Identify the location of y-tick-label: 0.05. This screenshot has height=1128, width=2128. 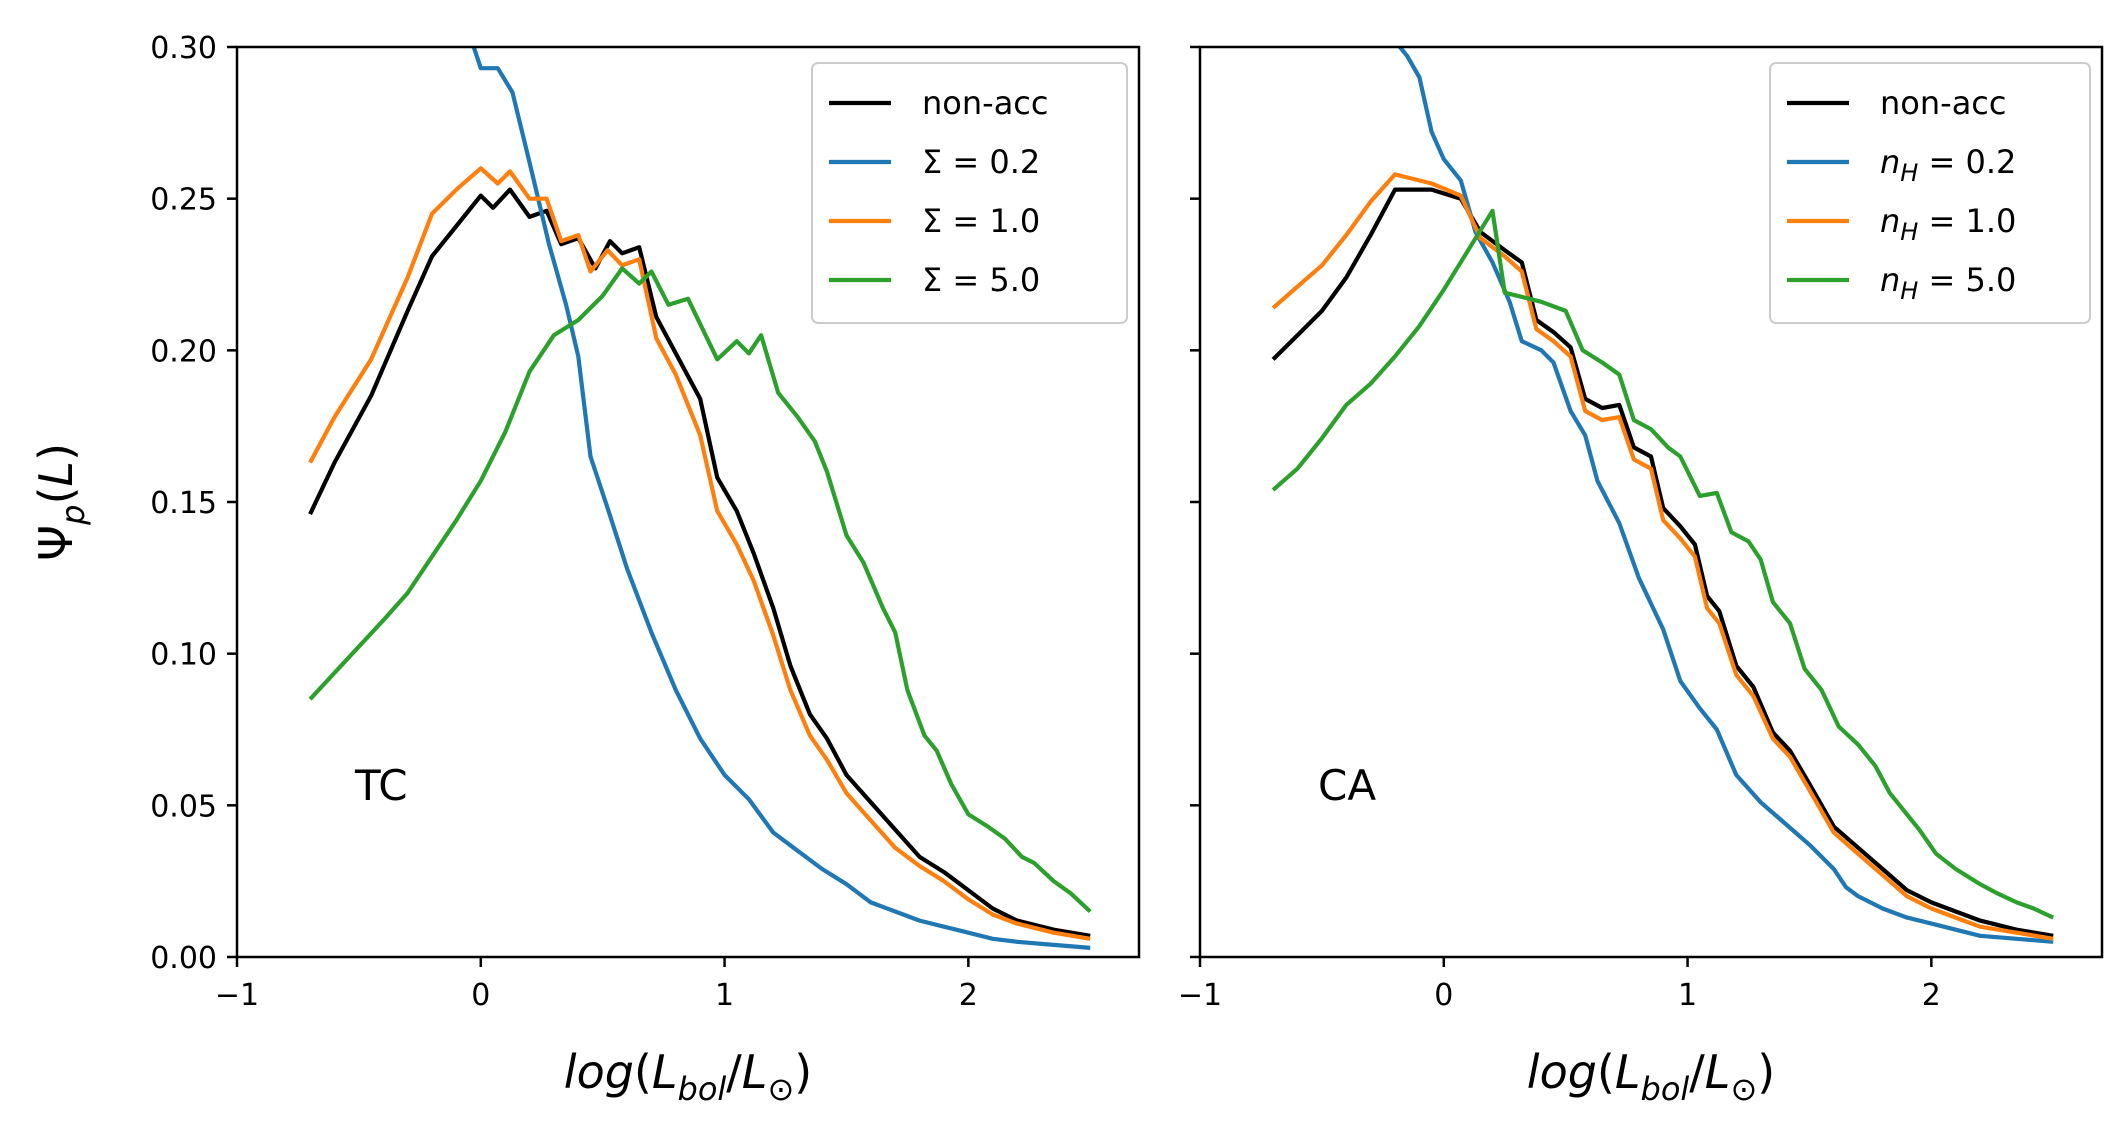
(183, 806).